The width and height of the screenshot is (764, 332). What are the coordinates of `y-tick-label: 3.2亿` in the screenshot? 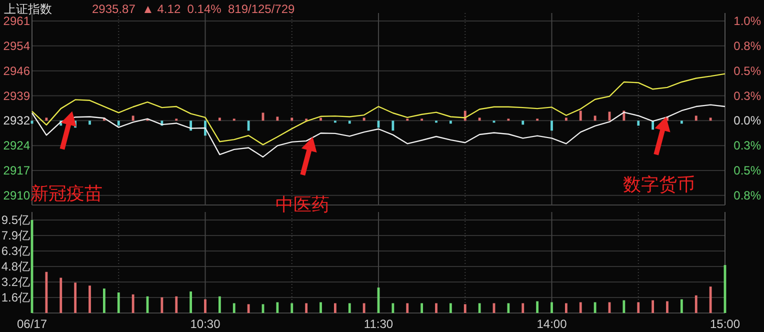 It's located at (15, 281).